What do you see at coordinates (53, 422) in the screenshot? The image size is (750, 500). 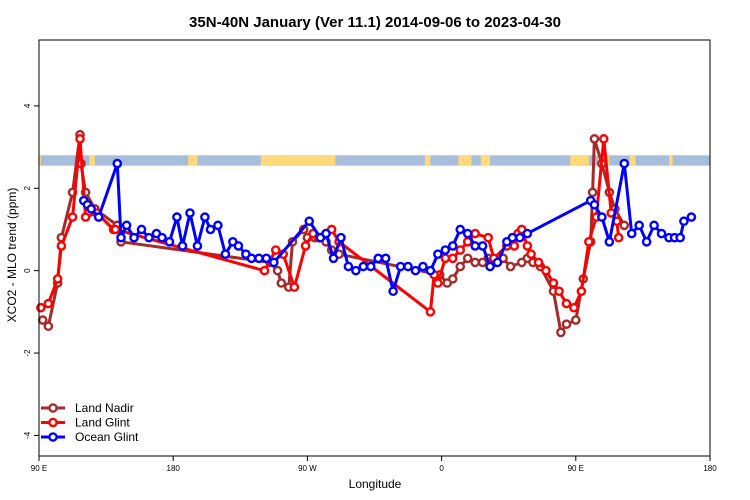 I see `legend-marker-land-glint` at bounding box center [53, 422].